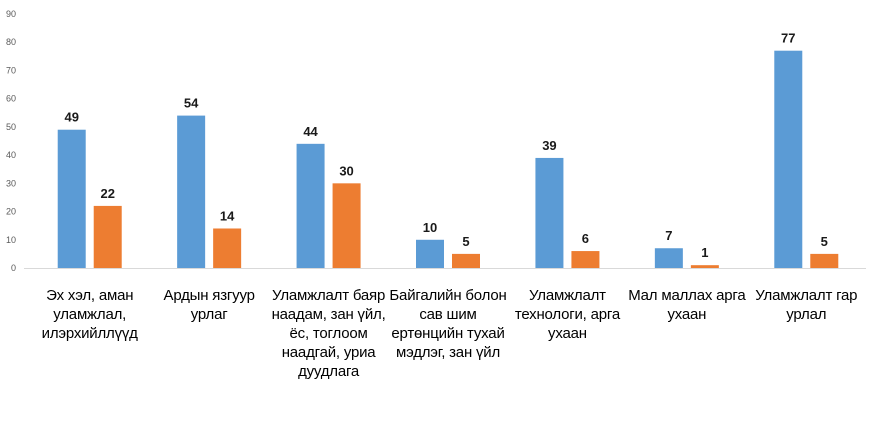 This screenshot has height=440, width=876. I want to click on x-category-label: Мал маллах арга ухаан, so click(687, 305).